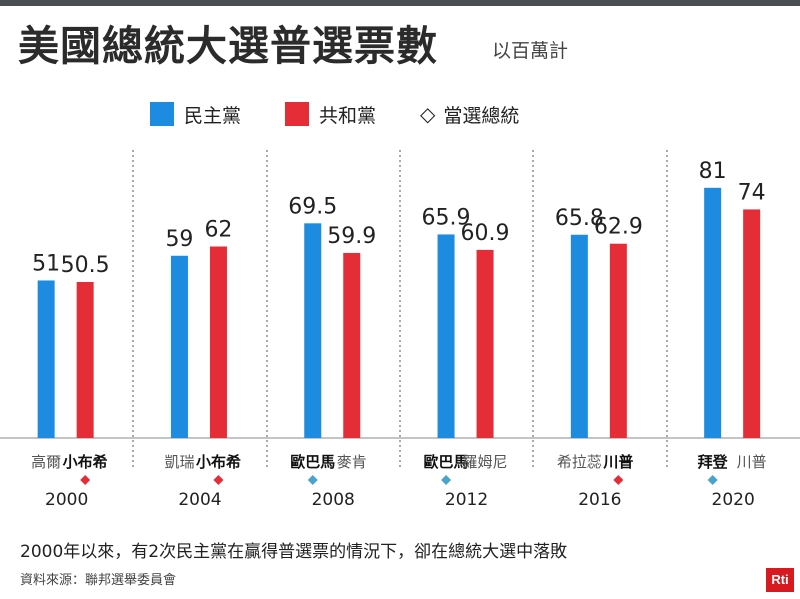  I want to click on data-label: 51, so click(46, 263).